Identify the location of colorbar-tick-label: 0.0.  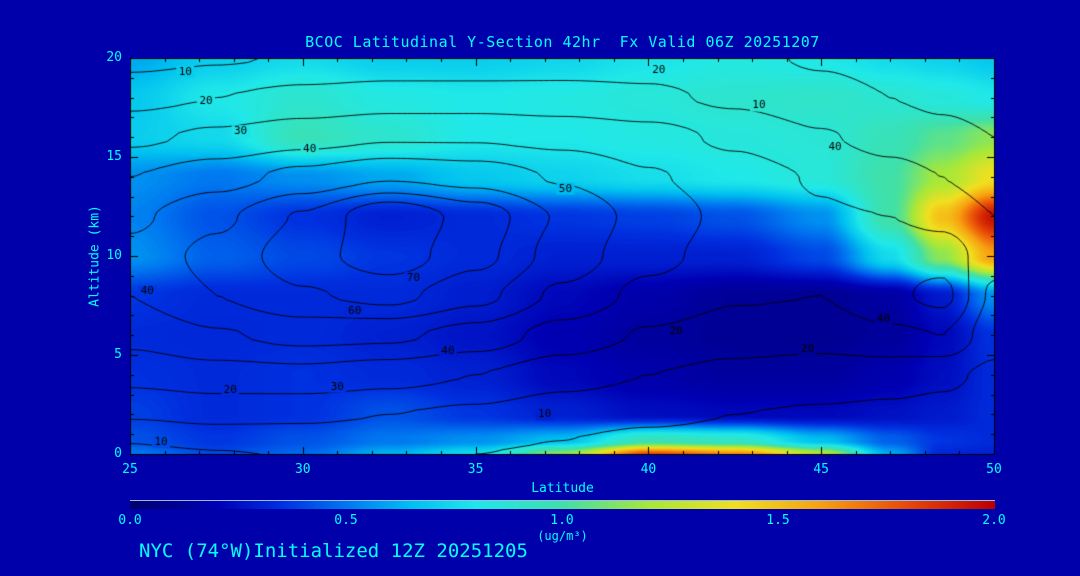
(130, 520).